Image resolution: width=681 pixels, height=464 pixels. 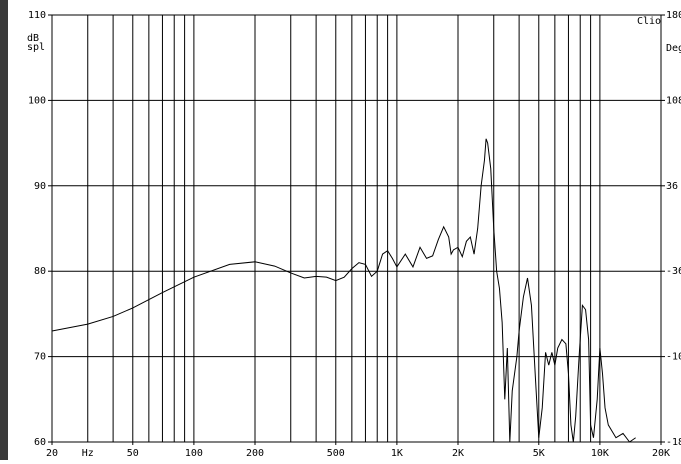 I want to click on x-tick-label: 20, so click(x=52, y=453).